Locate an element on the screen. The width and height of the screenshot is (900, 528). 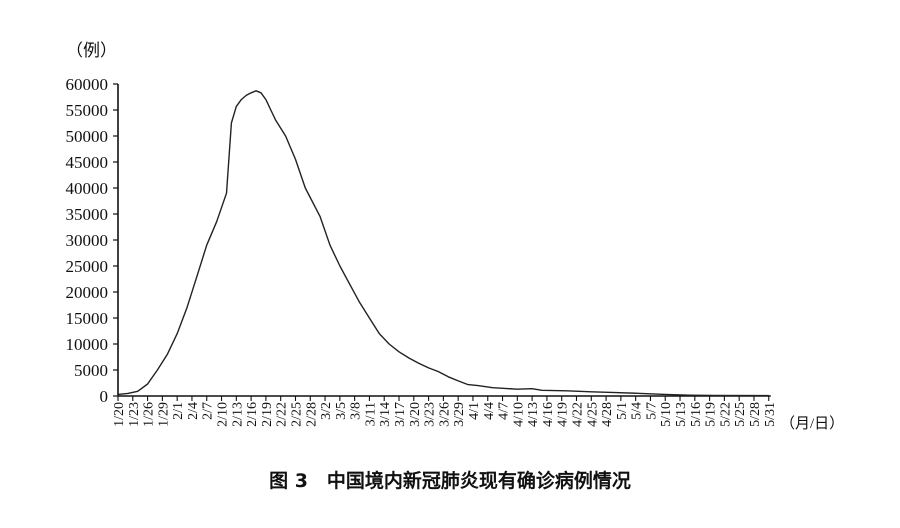
x-tick-label: 5/7 is located at coordinates (651, 411).